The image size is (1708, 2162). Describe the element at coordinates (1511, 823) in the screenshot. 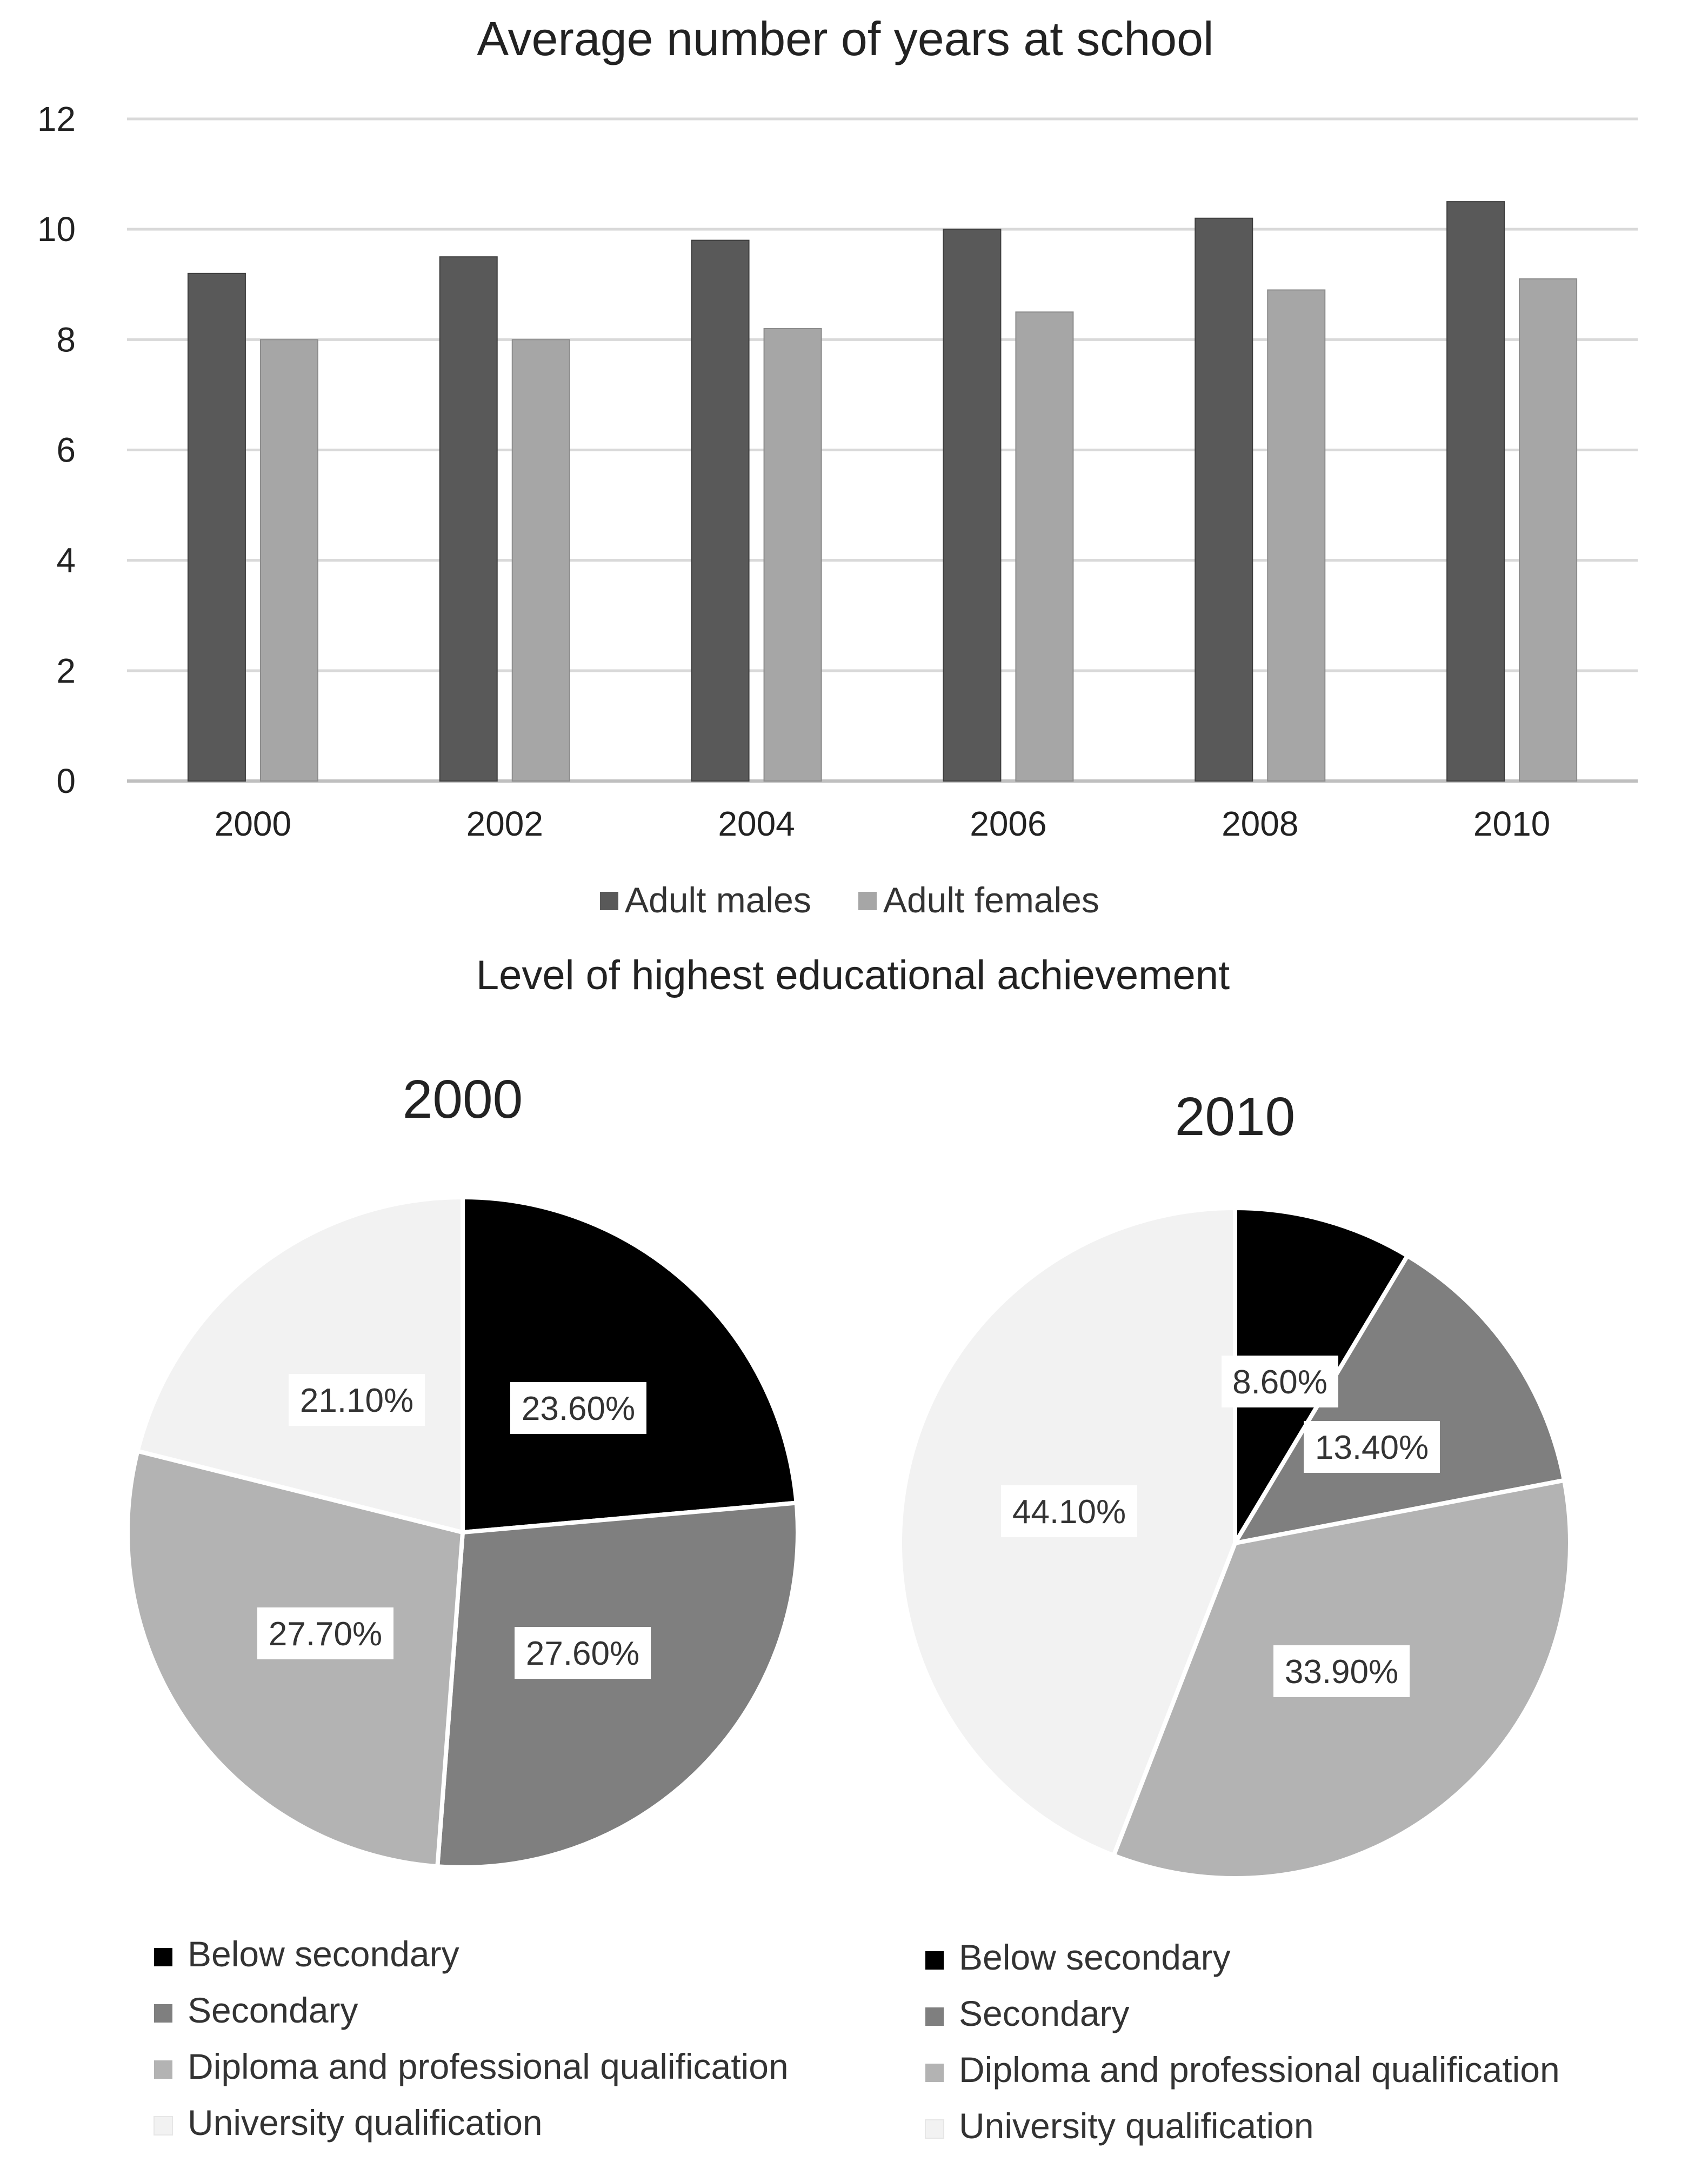

I see `x-tick-label: 2010` at that location.